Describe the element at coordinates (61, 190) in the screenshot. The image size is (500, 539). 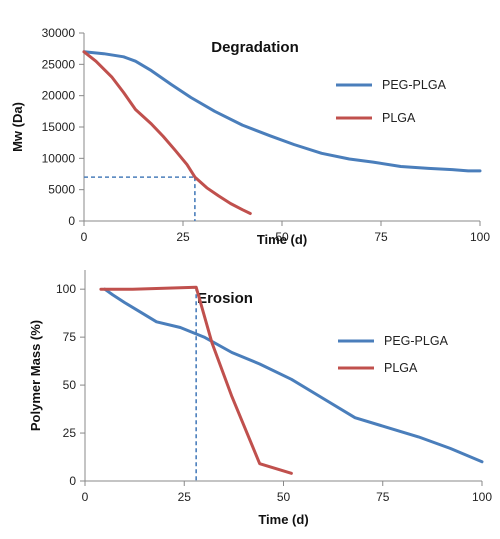
I see `y-tick-label: 5000` at that location.